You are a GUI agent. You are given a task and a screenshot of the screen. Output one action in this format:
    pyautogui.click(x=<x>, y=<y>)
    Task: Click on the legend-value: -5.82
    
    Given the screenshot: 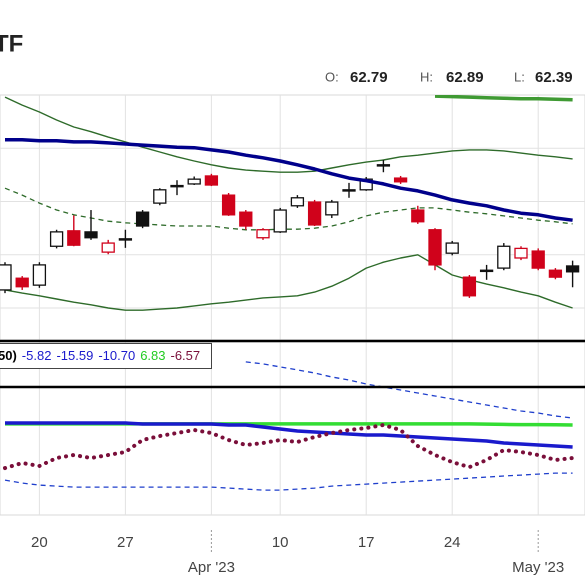 What is the action you would take?
    pyautogui.click(x=36, y=355)
    